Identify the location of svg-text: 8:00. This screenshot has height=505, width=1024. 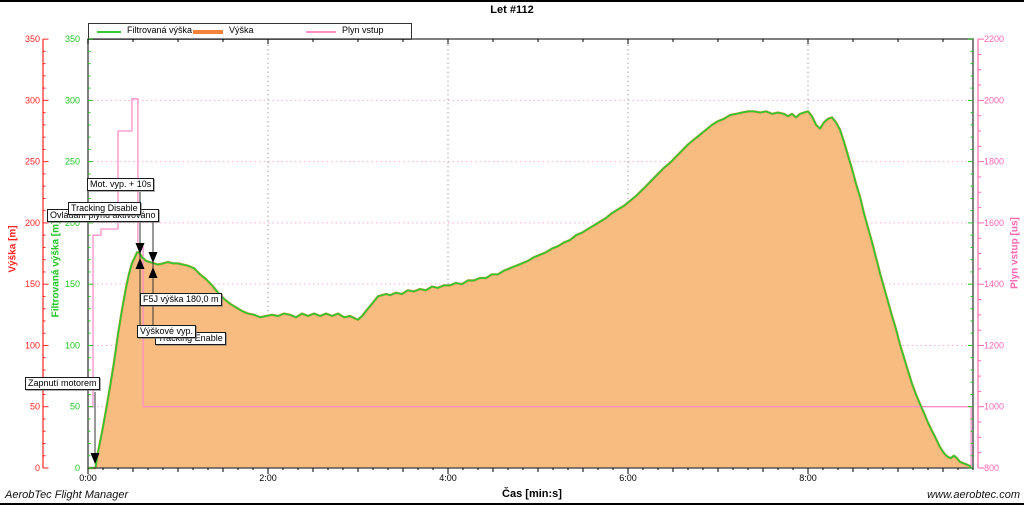
(808, 478).